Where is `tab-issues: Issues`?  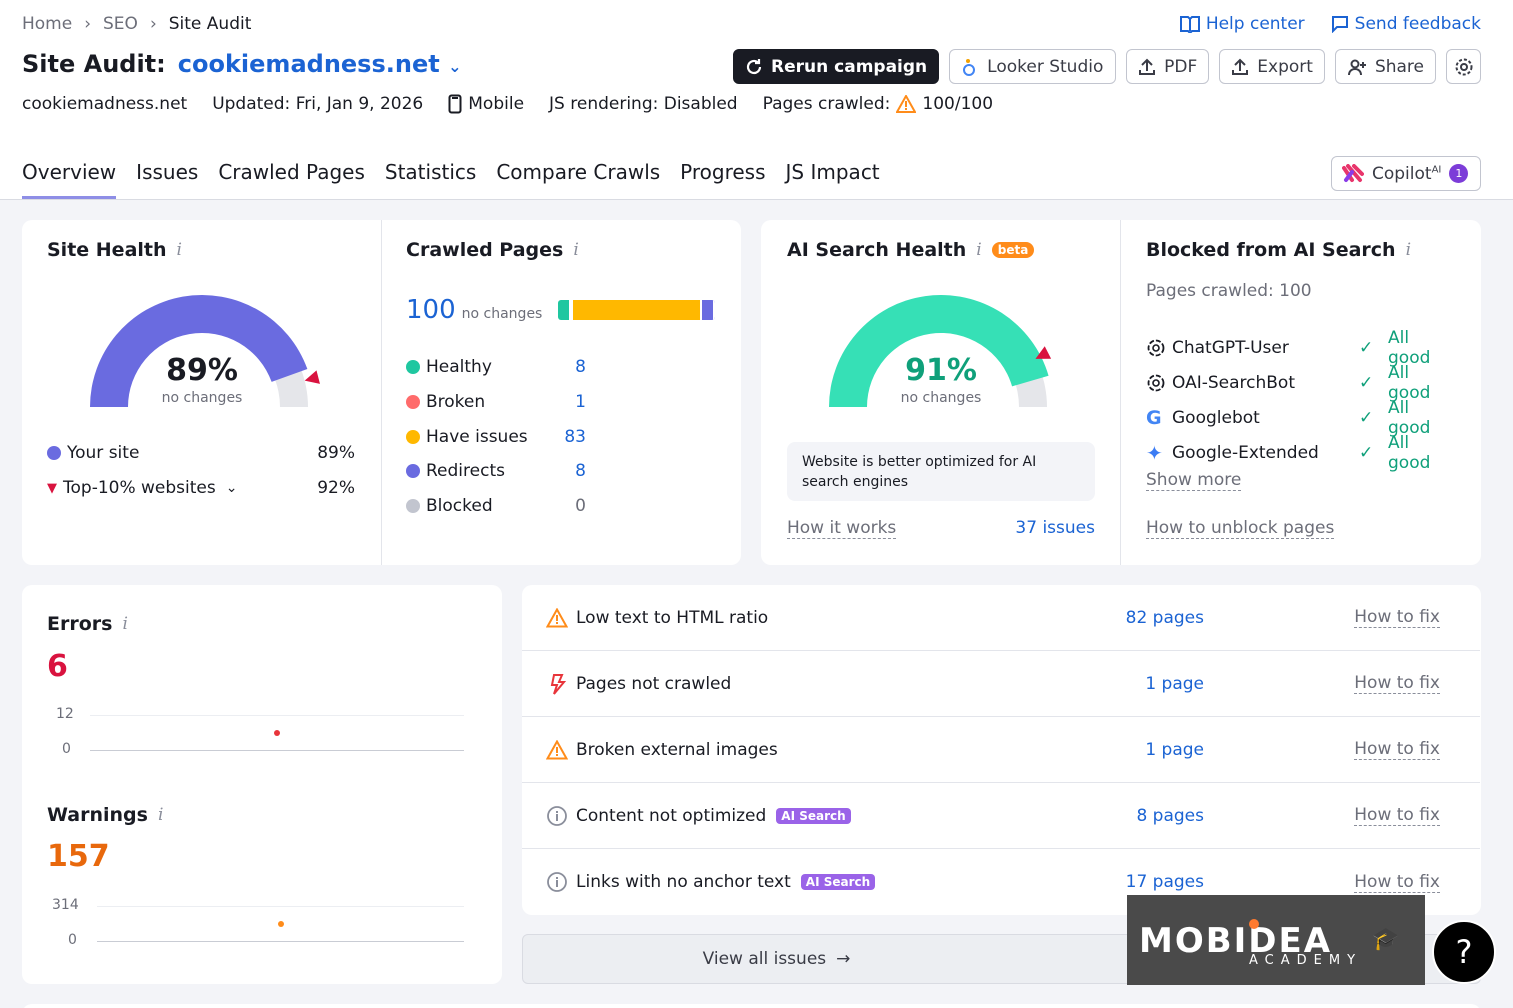 tab-issues: Issues is located at coordinates (167, 172).